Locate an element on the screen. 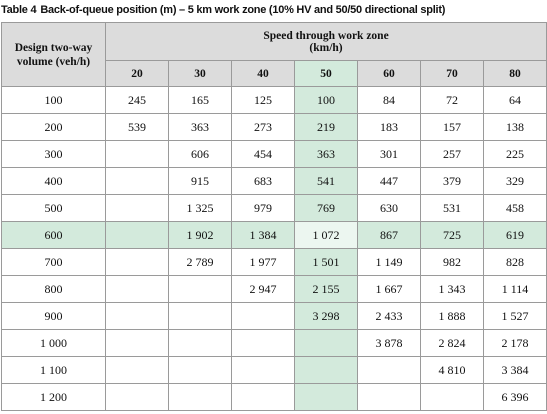  speed-label: 30 is located at coordinates (200, 73).